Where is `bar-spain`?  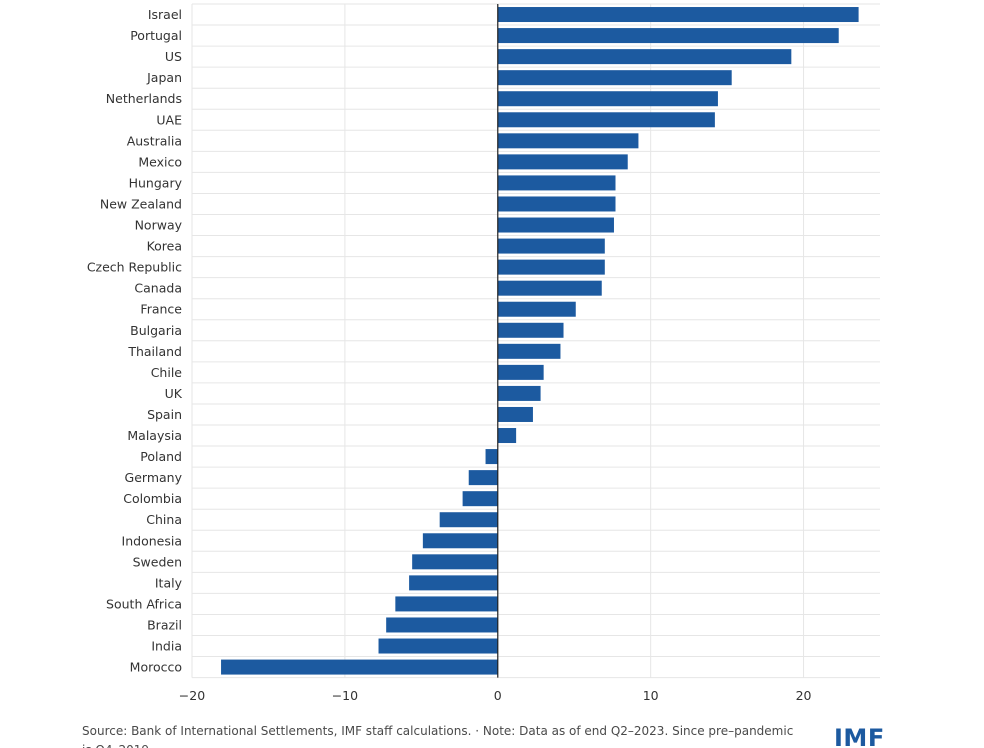 bar-spain is located at coordinates (515, 414).